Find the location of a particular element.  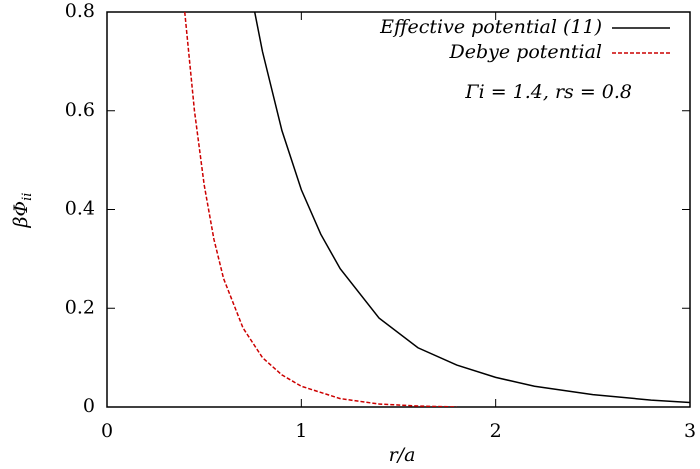

legend-label: Debye potential is located at coordinates (526, 52).